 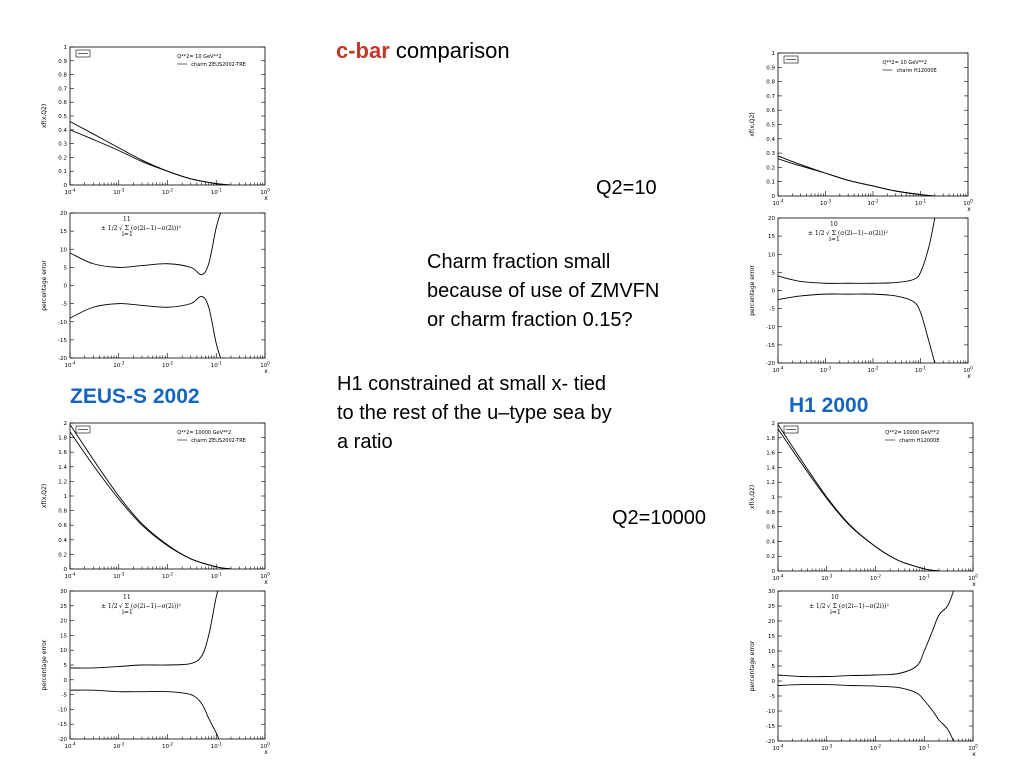 I want to click on charm-note-line: Charm fraction small, so click(x=519, y=262).